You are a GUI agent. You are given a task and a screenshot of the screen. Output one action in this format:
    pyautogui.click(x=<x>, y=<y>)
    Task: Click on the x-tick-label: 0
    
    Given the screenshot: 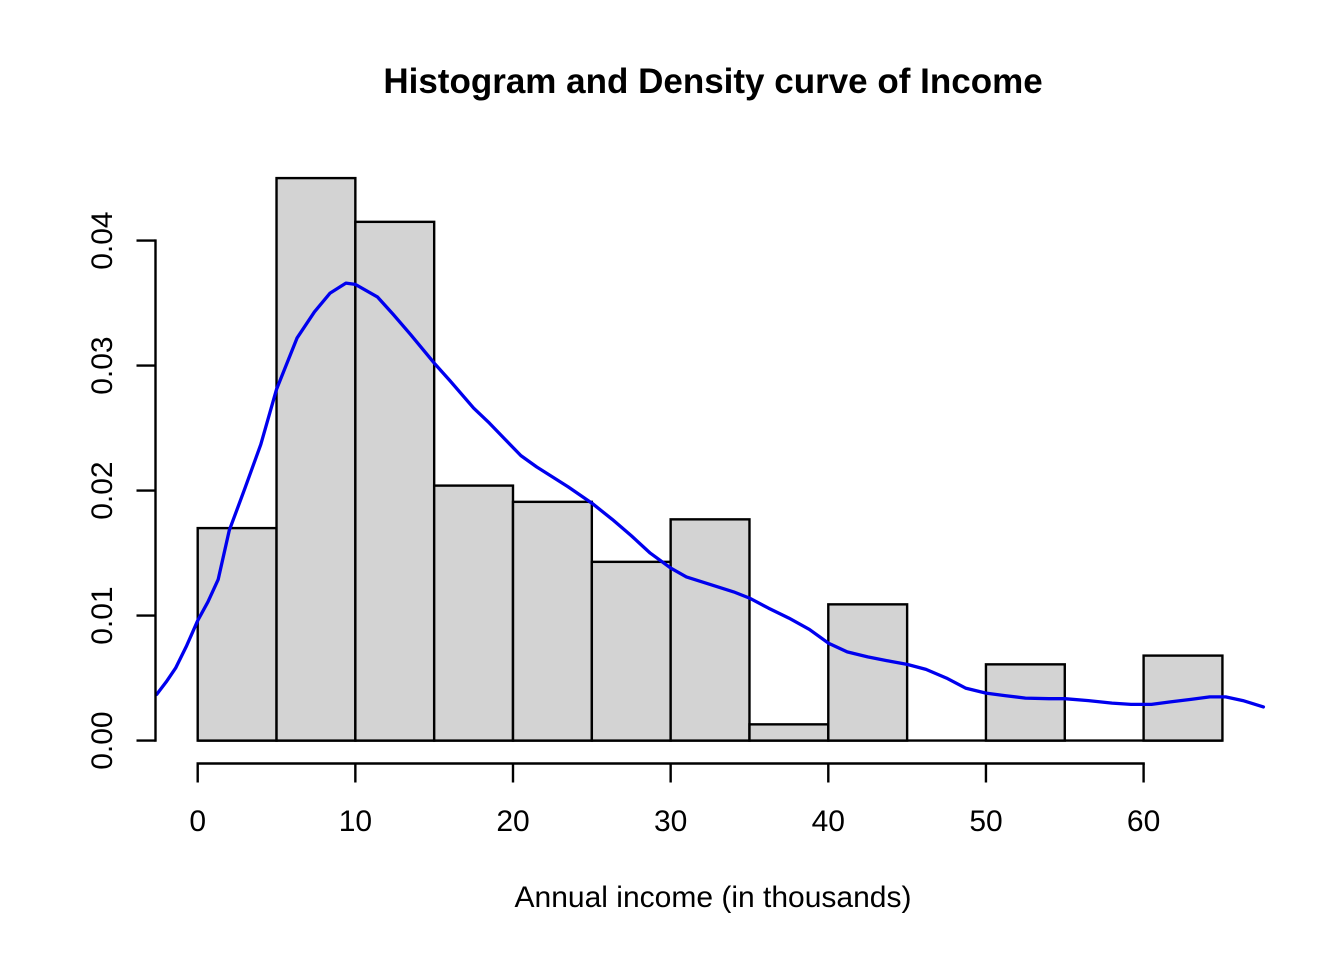 What is the action you would take?
    pyautogui.click(x=197, y=821)
    